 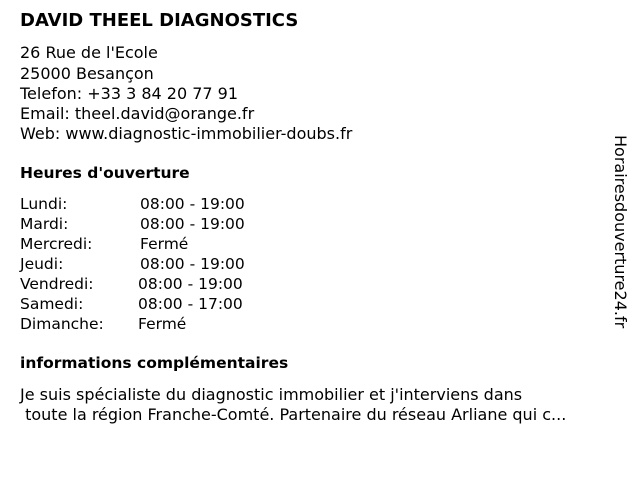 What do you see at coordinates (87, 73) in the screenshot?
I see `address-line2: 25000 Besançon` at bounding box center [87, 73].